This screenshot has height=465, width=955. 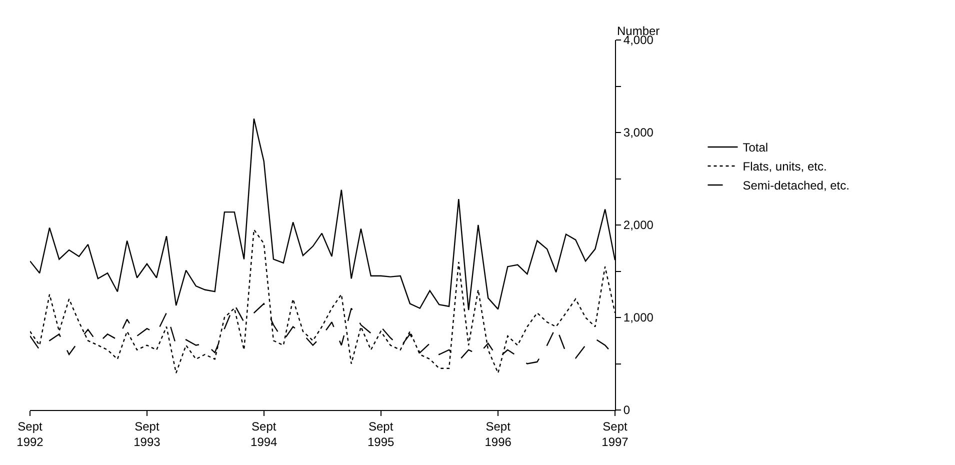 What do you see at coordinates (380, 434) in the screenshot?
I see `x-tick-label: Sept 1995` at bounding box center [380, 434].